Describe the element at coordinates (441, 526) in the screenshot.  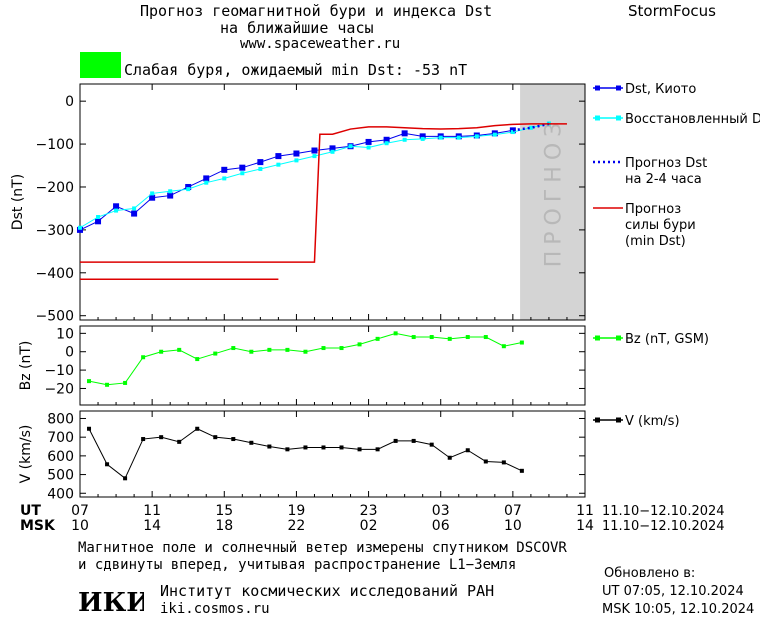
I see `msk-tick-5: 06` at that location.